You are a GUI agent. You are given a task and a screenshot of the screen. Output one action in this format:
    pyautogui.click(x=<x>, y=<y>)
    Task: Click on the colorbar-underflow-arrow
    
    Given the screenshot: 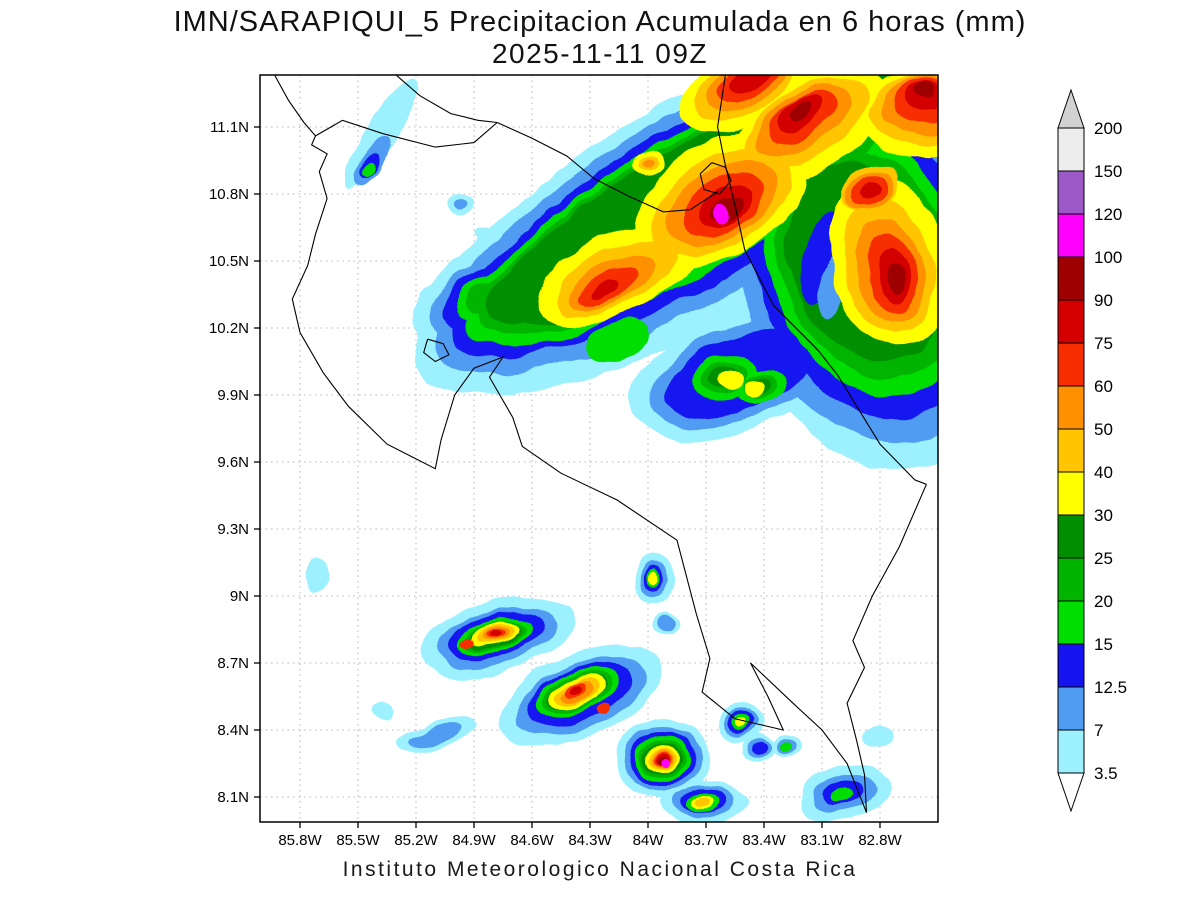 What is the action you would take?
    pyautogui.click(x=1071, y=792)
    